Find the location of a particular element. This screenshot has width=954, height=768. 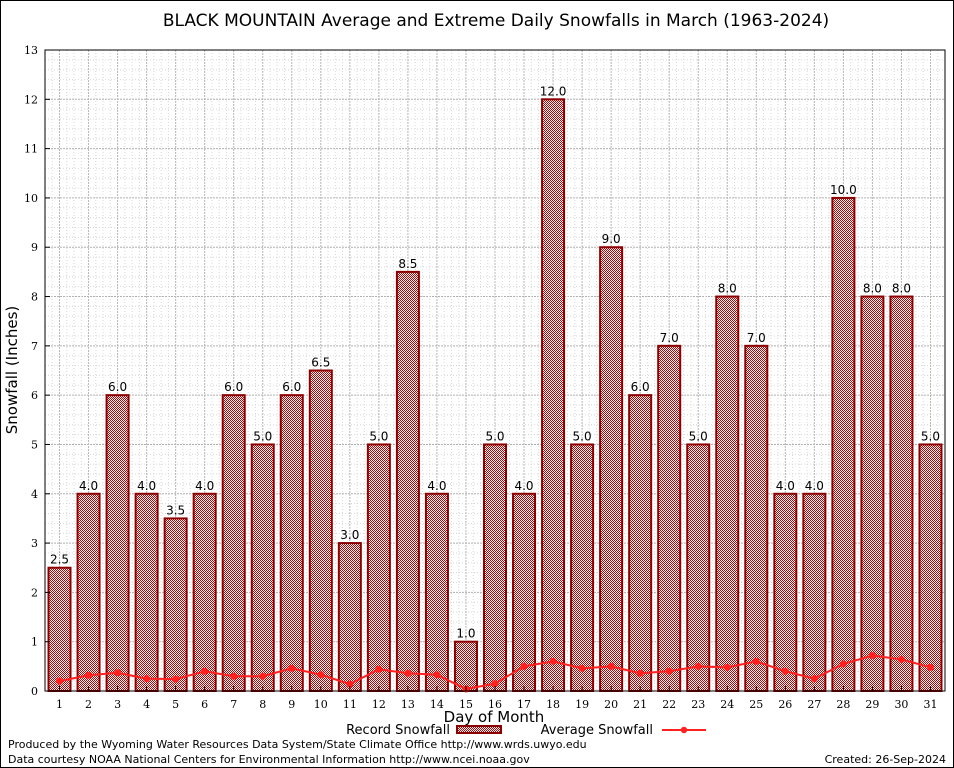

x-tick-label: 8 is located at coordinates (262, 704).